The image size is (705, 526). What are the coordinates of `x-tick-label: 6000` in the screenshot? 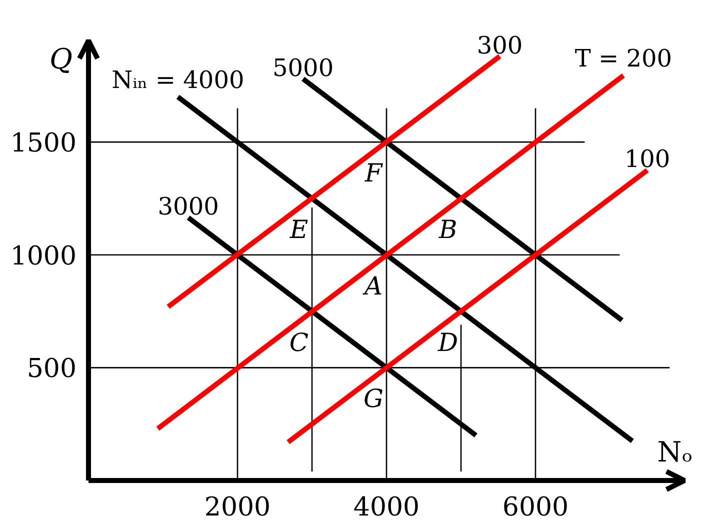 It's located at (535, 507).